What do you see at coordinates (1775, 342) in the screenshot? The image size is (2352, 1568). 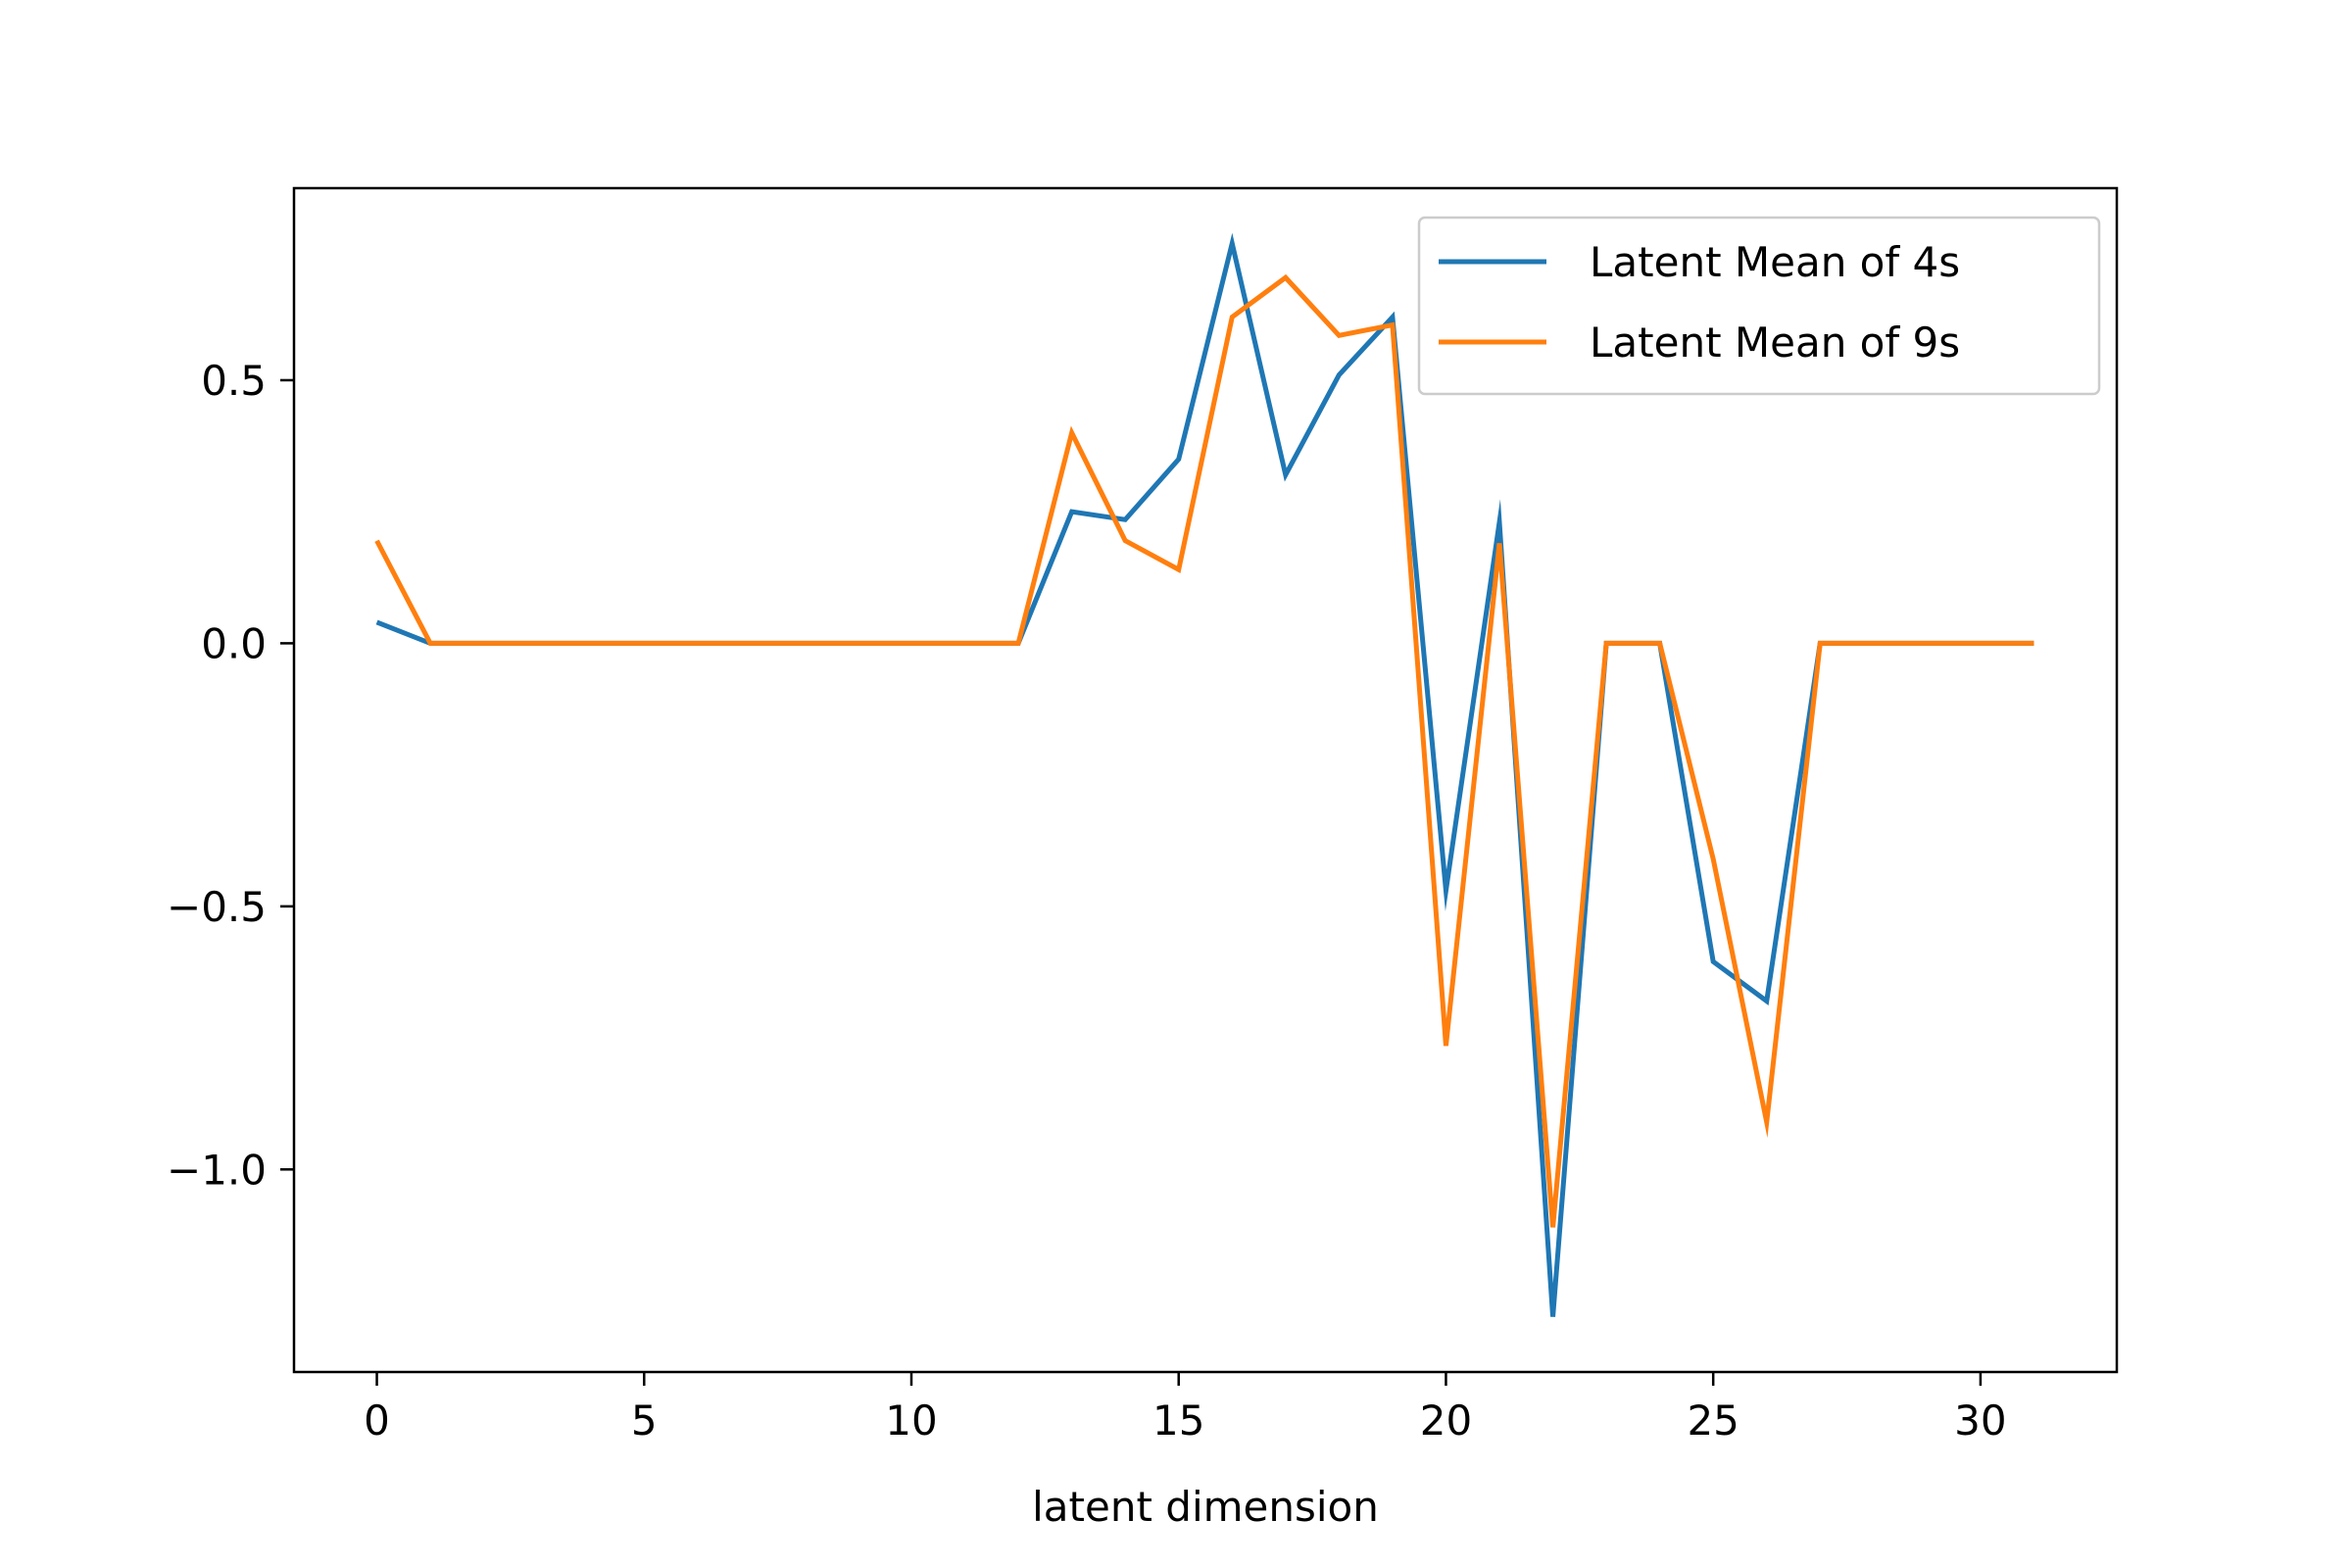 I see `legend-label-2: Latent Mean of 9s` at bounding box center [1775, 342].